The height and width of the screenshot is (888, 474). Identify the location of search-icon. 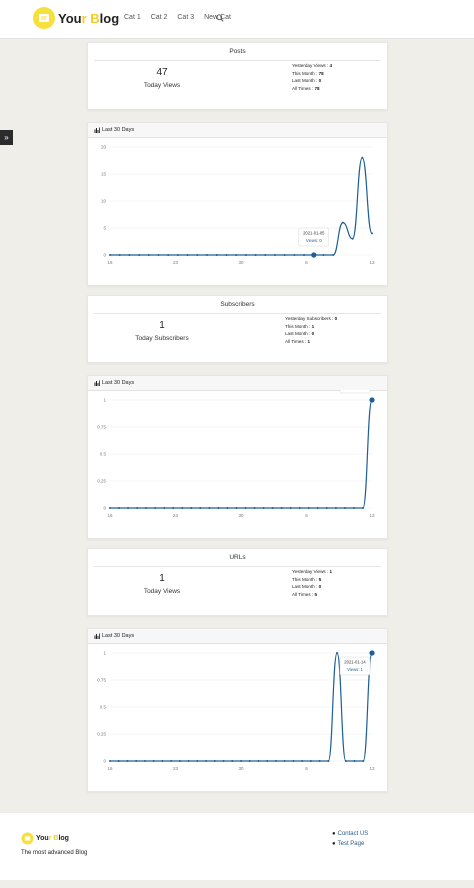
(220, 18).